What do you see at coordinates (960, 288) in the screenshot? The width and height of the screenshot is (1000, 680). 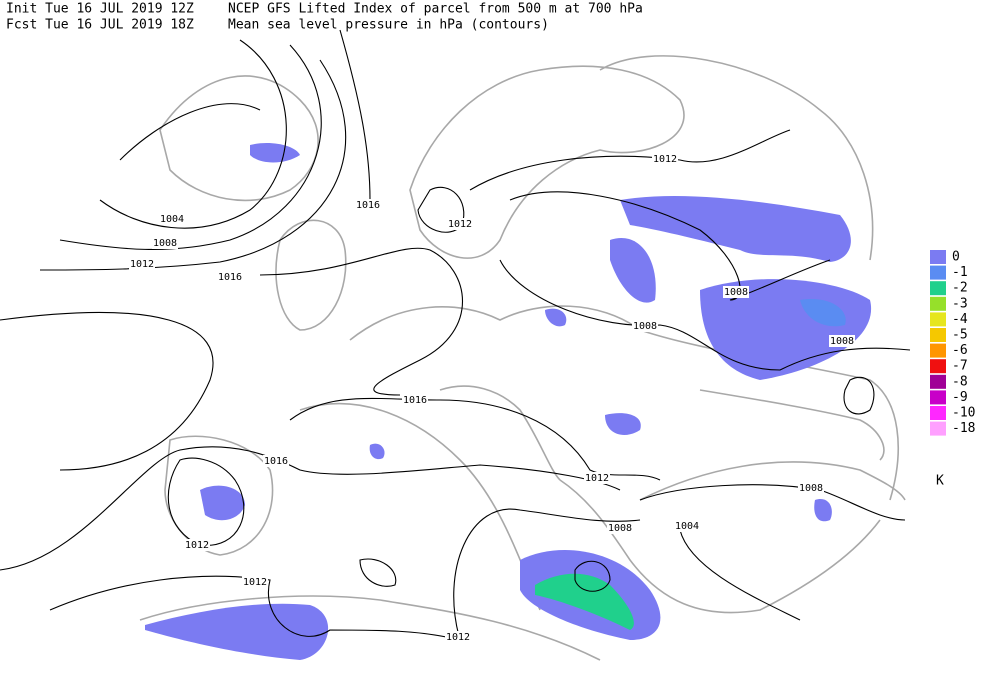 I see `legend-label: -2` at bounding box center [960, 288].